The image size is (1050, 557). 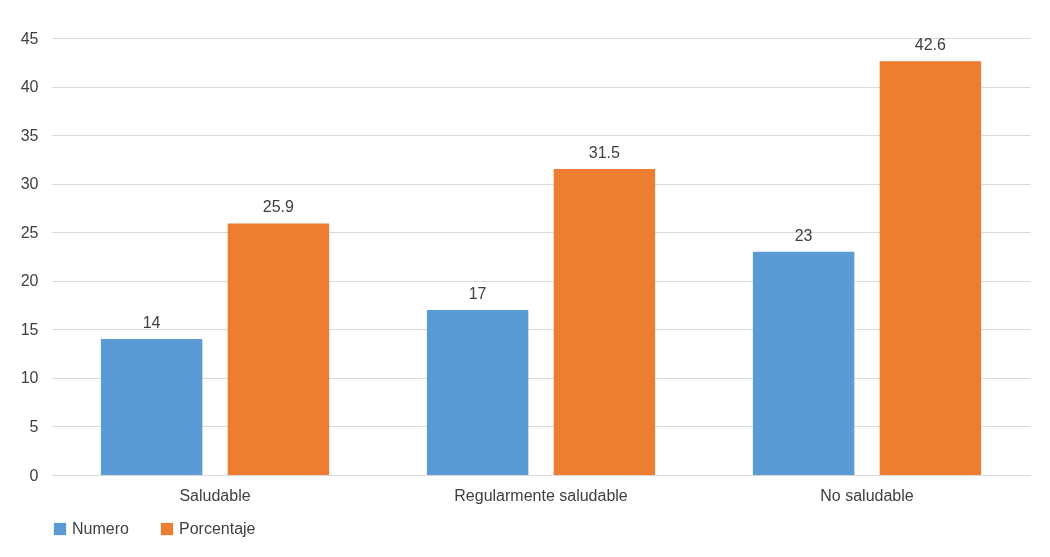 I want to click on y-tick-label: 15, so click(x=29, y=329).